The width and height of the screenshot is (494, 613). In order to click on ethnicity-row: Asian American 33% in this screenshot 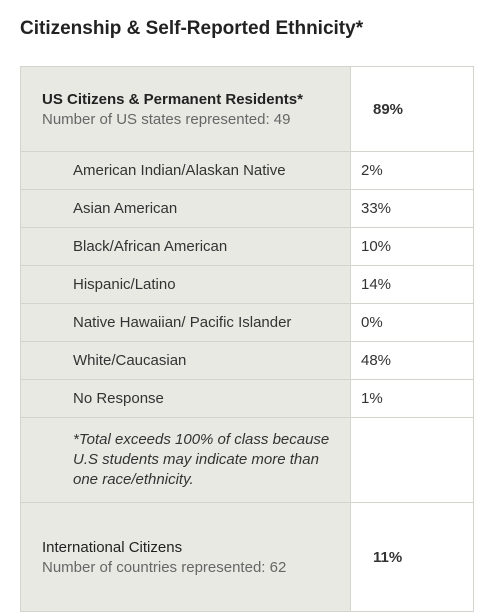, I will do `click(247, 208)`.